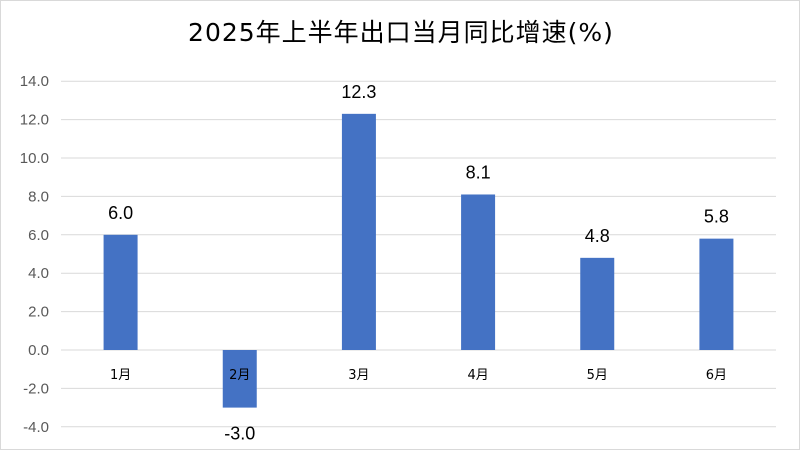 This screenshot has height=451, width=800. What do you see at coordinates (38, 273) in the screenshot?
I see `y-tick-label: 4.0` at bounding box center [38, 273].